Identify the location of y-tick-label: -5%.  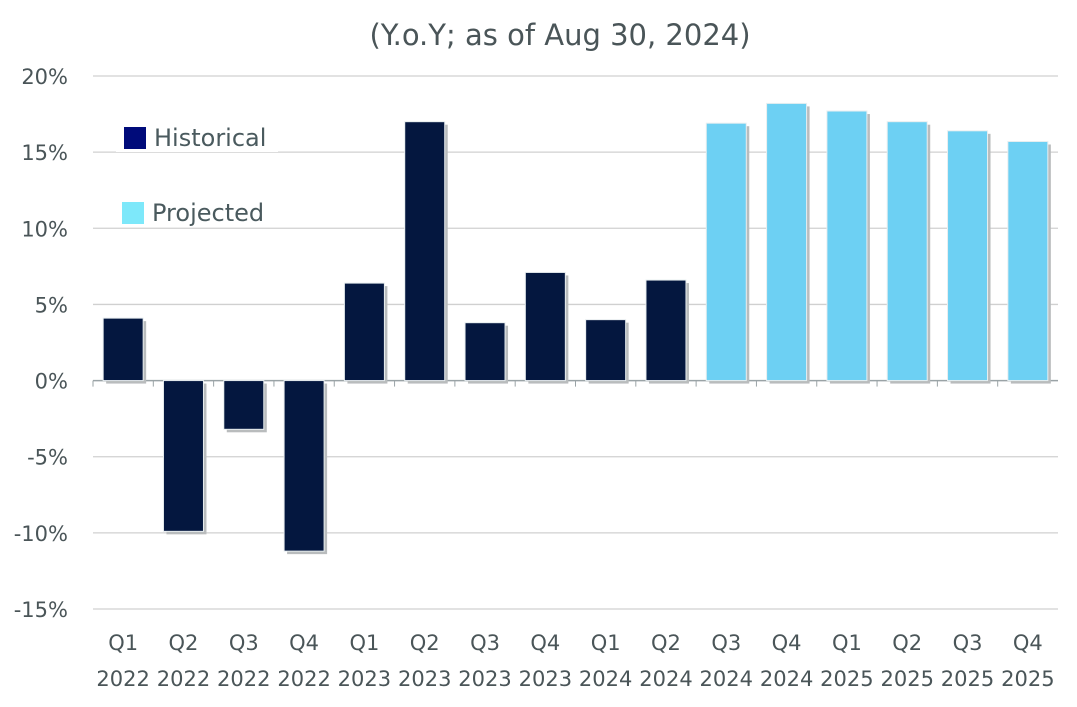
(47, 458).